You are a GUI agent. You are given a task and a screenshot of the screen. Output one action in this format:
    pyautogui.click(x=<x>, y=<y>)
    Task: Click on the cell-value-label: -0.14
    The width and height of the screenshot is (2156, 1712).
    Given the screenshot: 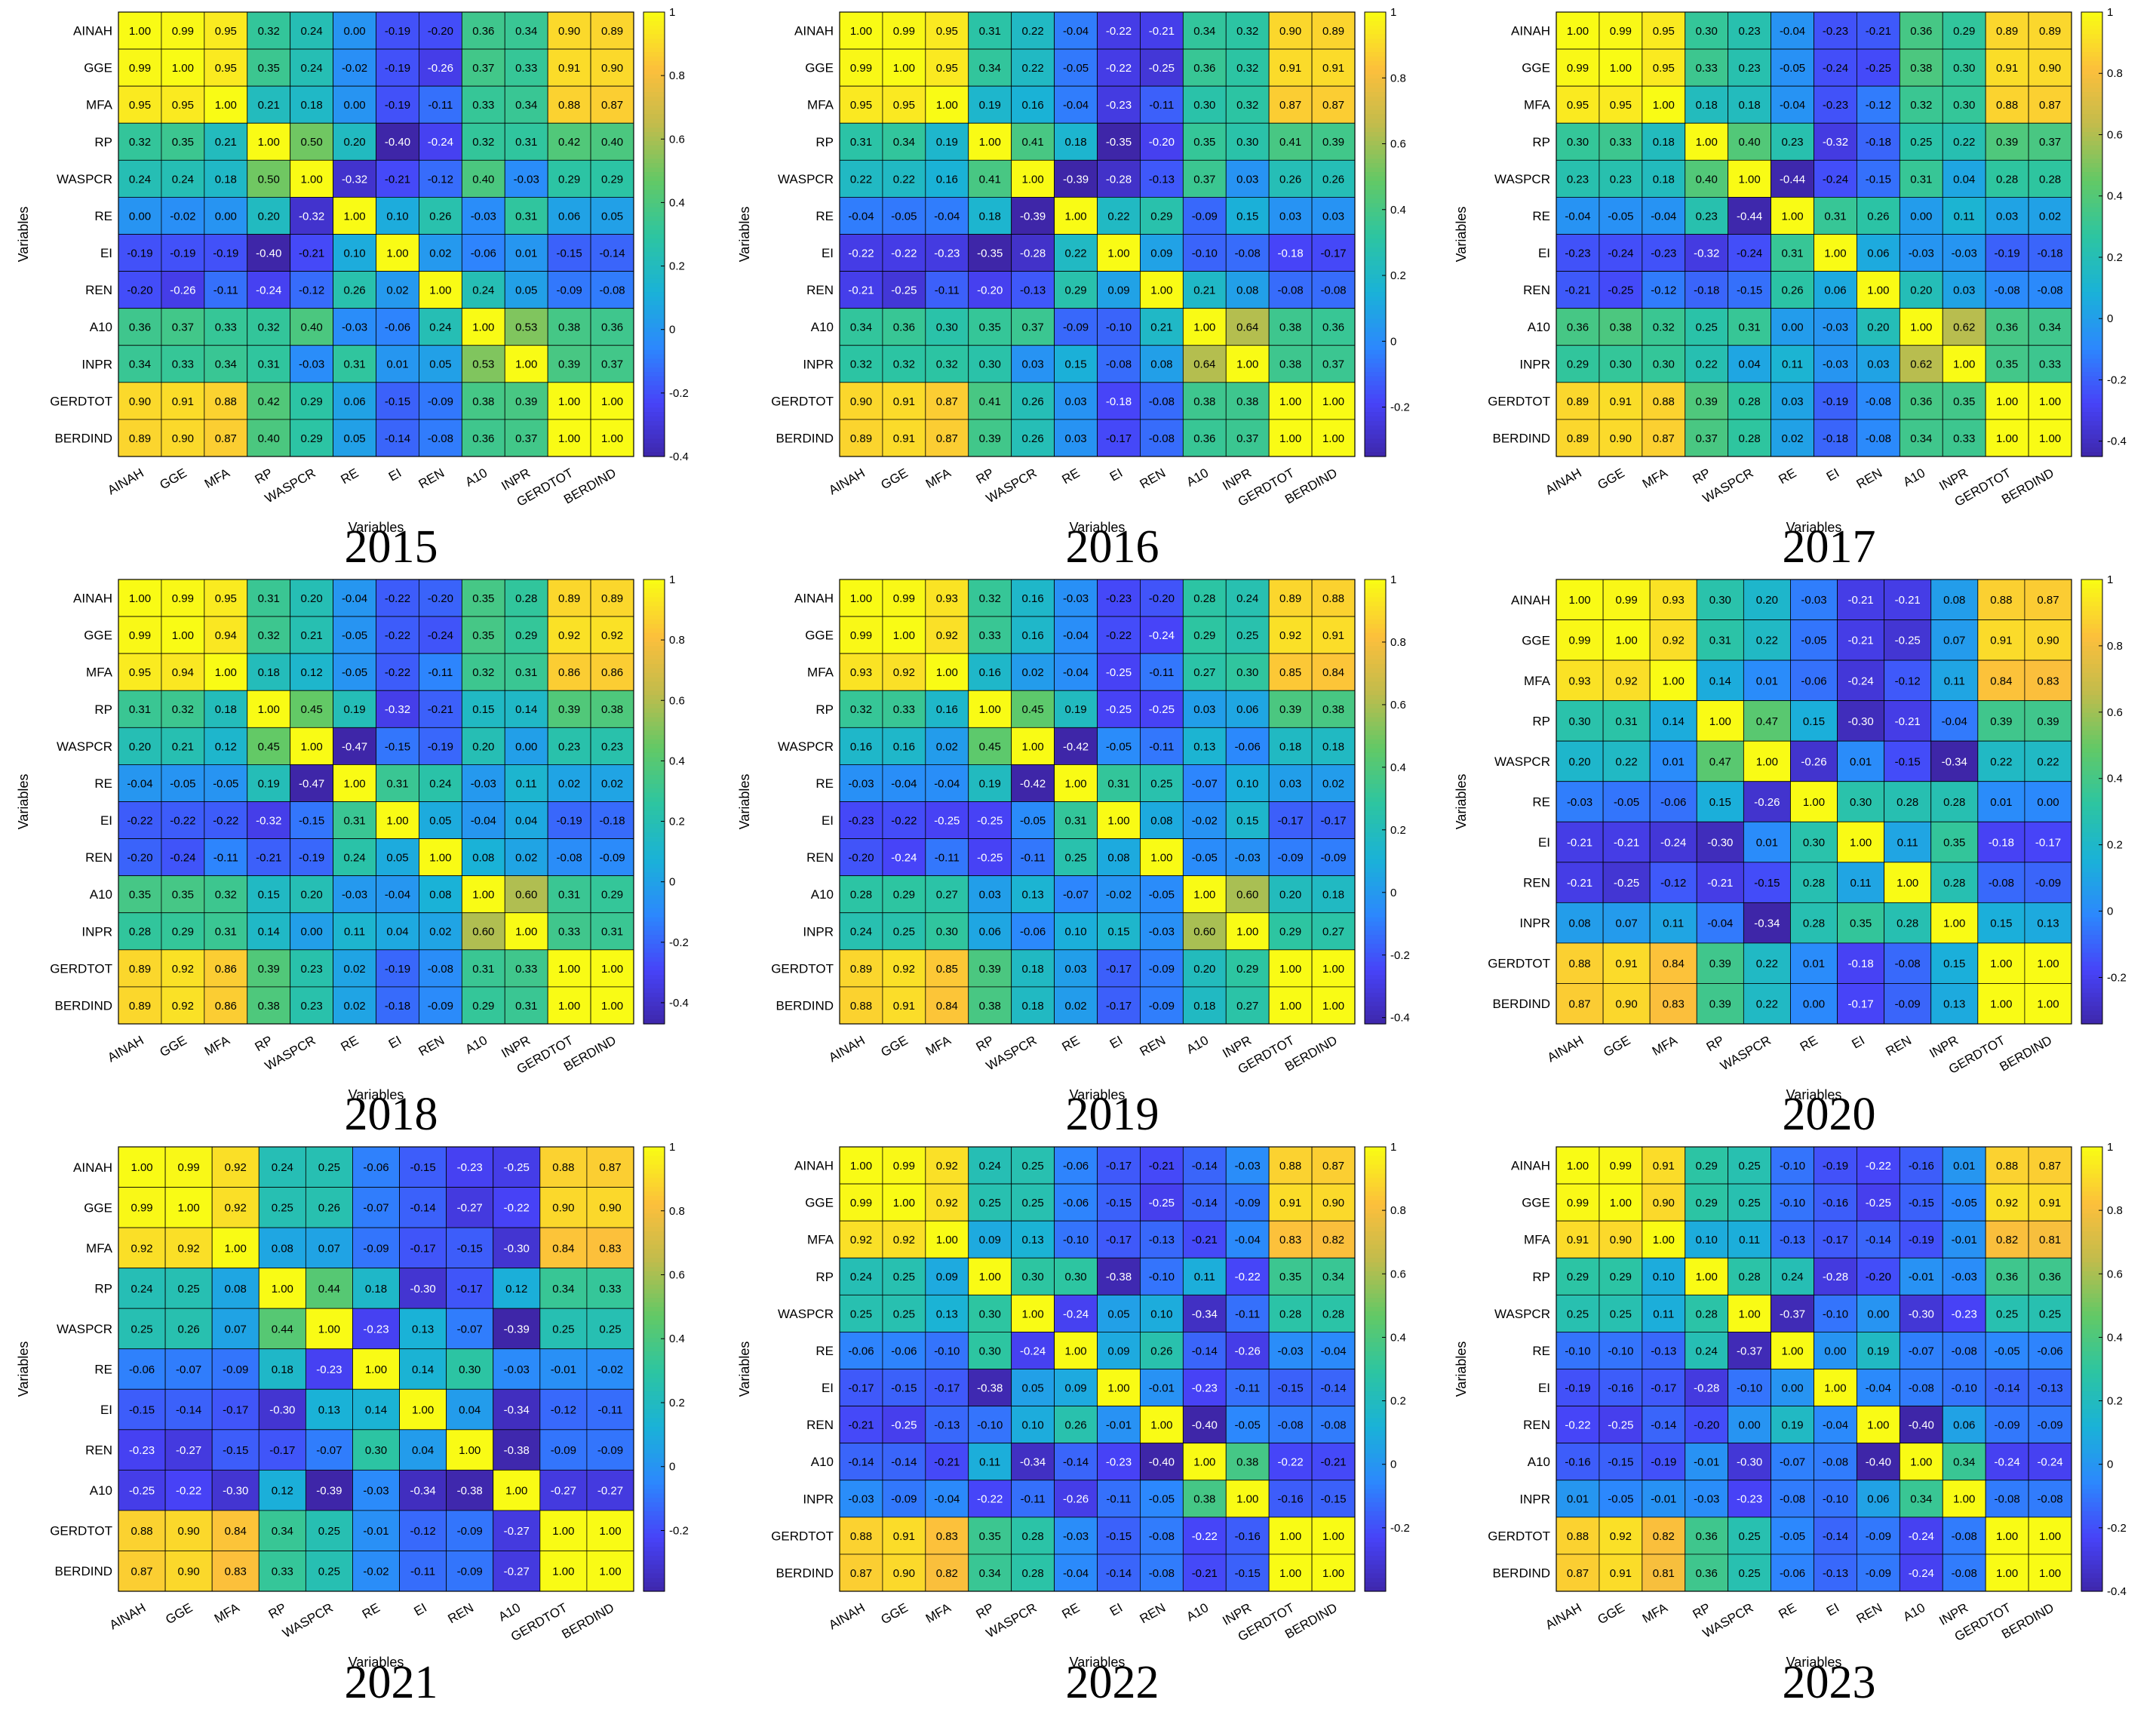 What is the action you would take?
    pyautogui.click(x=1076, y=1462)
    